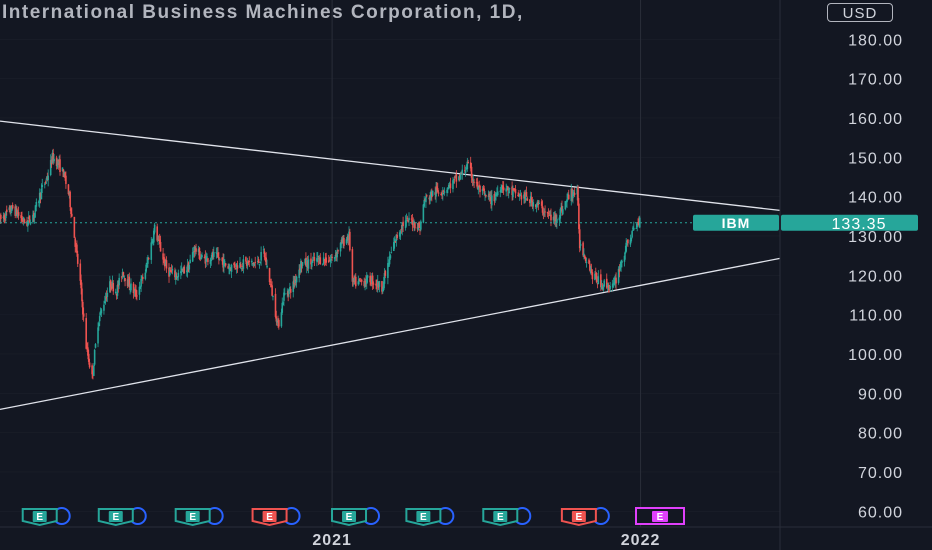  What do you see at coordinates (875, 276) in the screenshot?
I see `price-tick-label: 120.00` at bounding box center [875, 276].